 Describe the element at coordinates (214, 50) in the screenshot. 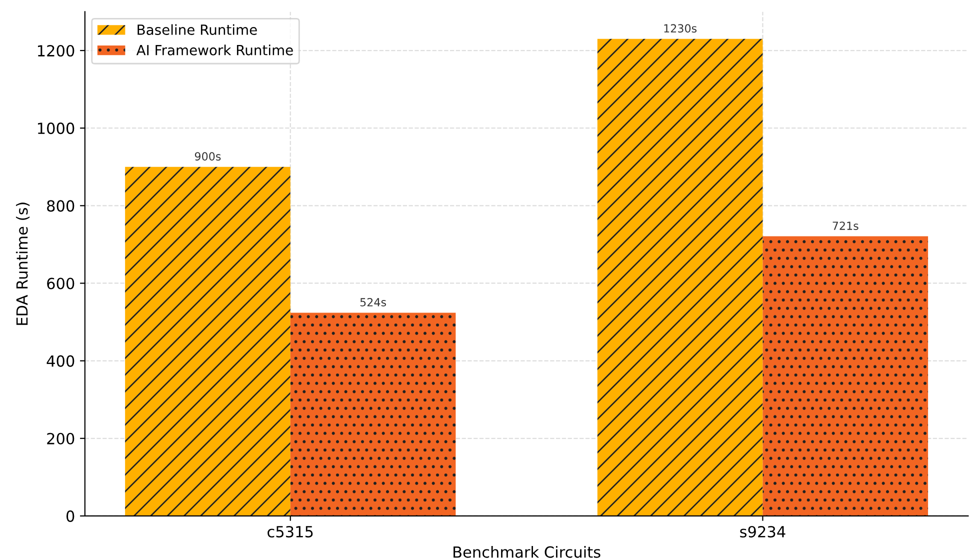

I see `legend-label: AI Framework Runtime` at that location.